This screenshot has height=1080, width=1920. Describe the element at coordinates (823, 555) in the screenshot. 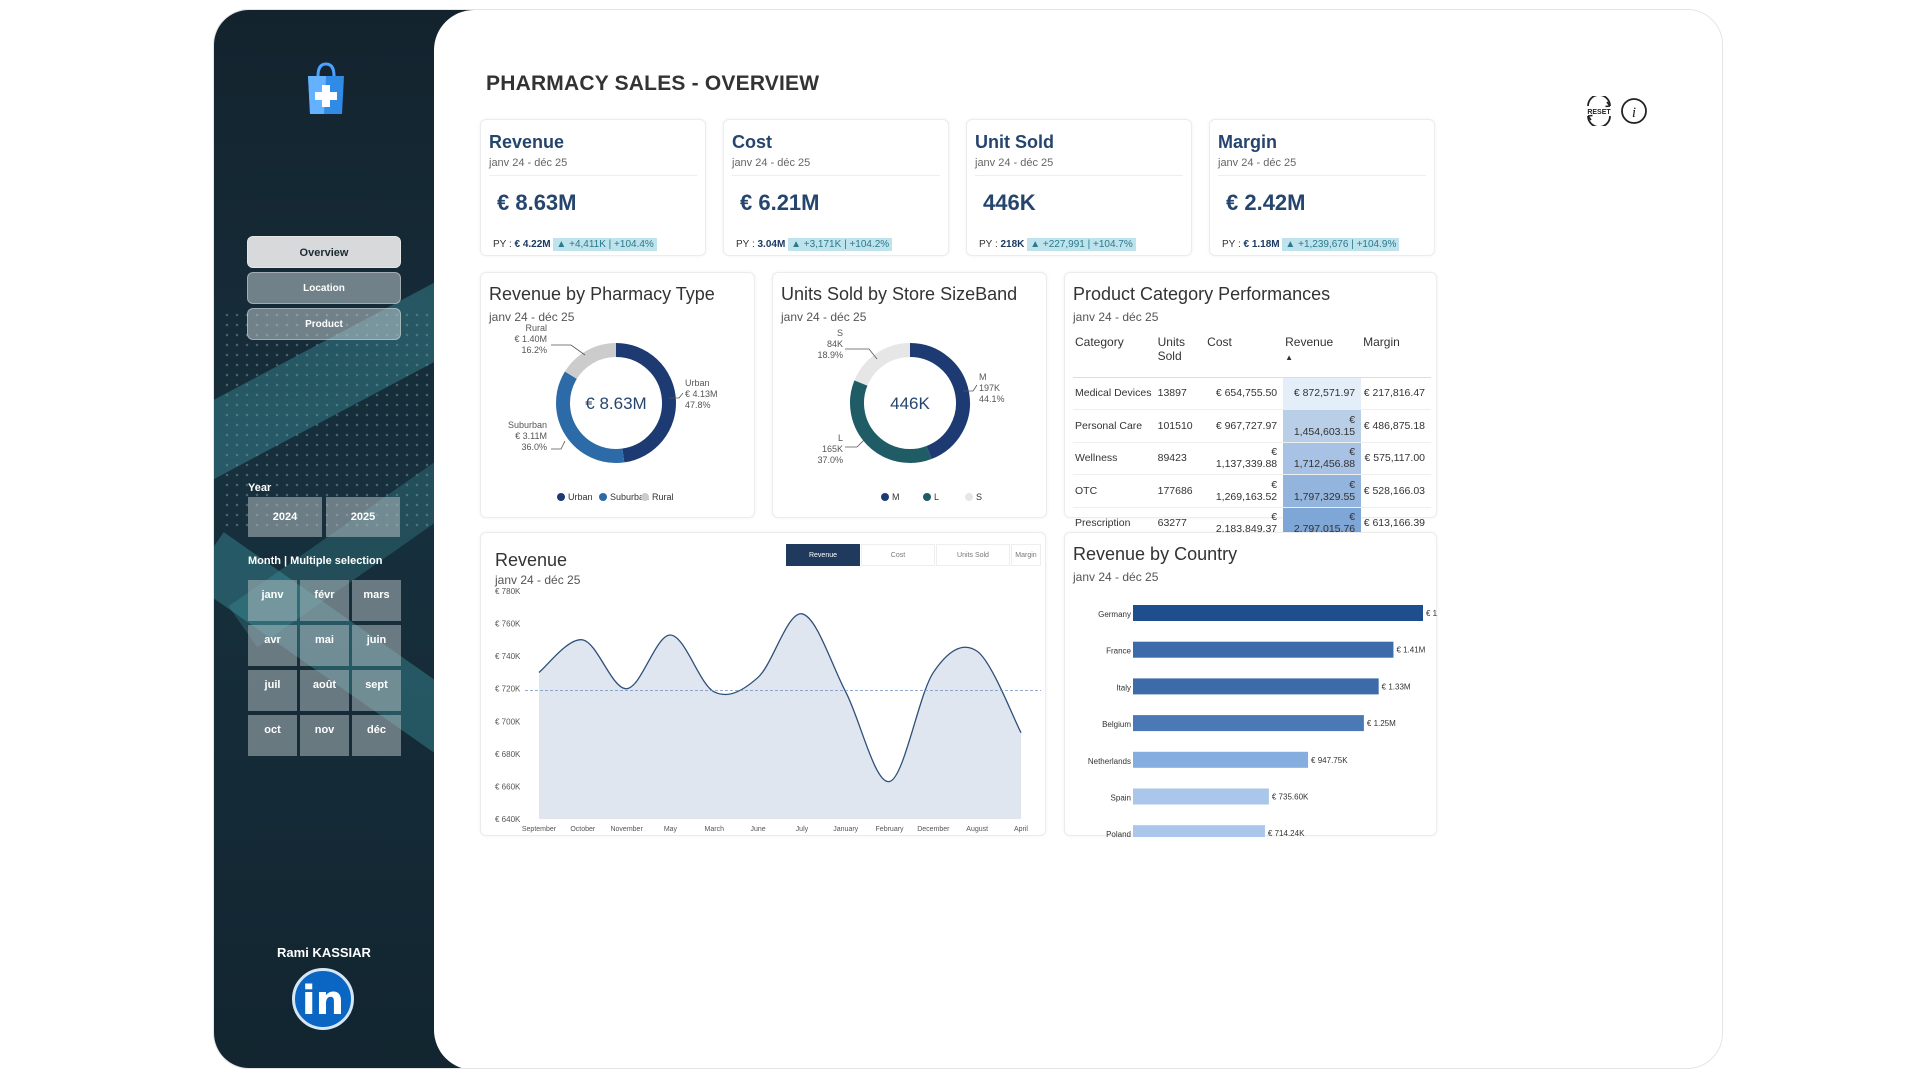

I see `tab-revenue: Revenue` at that location.